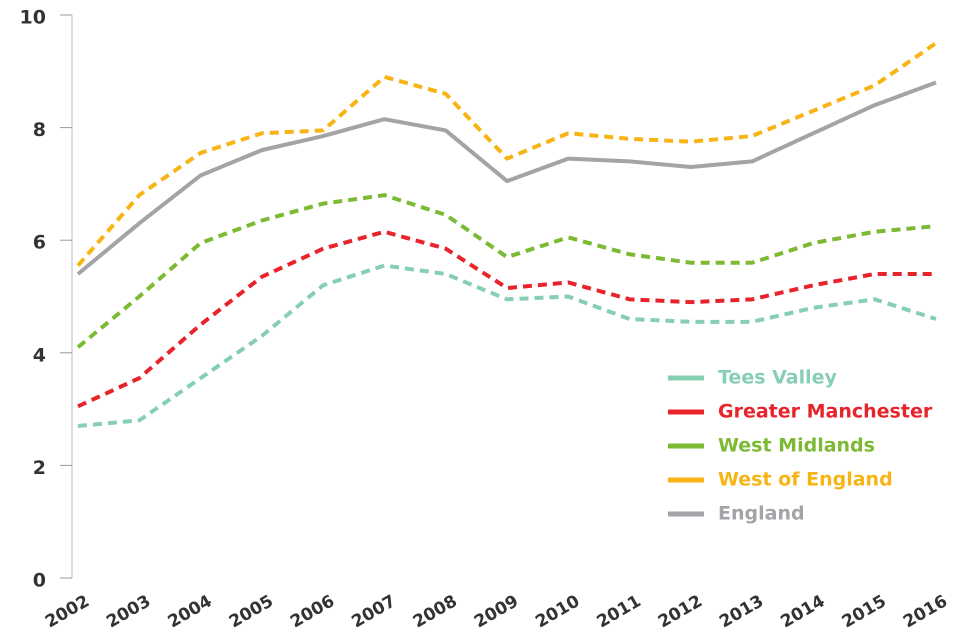  I want to click on x-tick-label: 2016, so click(925, 611).